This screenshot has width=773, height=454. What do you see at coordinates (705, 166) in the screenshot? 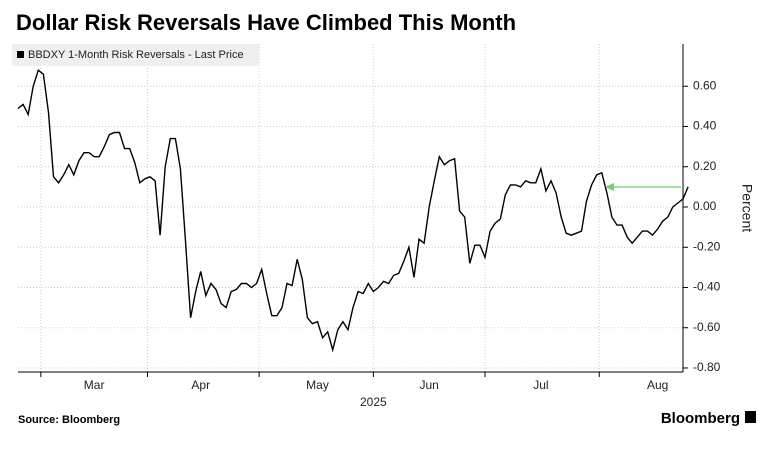
I see `y-tick-label: 0.20` at bounding box center [705, 166].